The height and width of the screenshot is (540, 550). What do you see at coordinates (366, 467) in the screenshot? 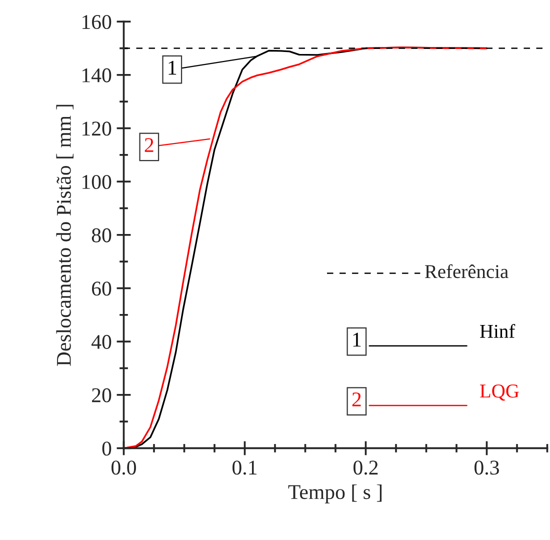
I see `x-tick-label: 0.2` at bounding box center [366, 467].